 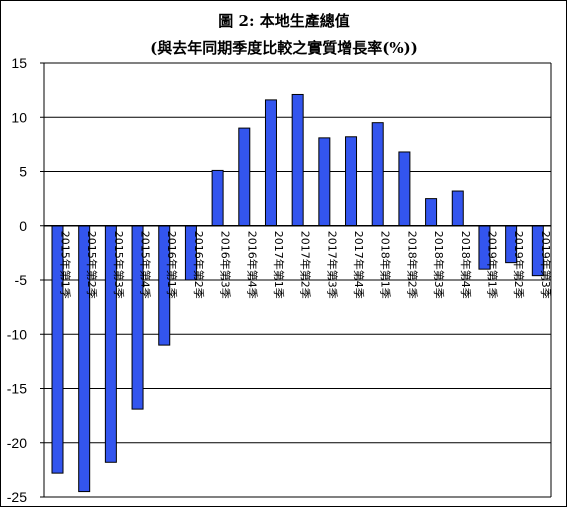 What do you see at coordinates (492, 265) in the screenshot?
I see `category-label: 2019年第1季` at bounding box center [492, 265].